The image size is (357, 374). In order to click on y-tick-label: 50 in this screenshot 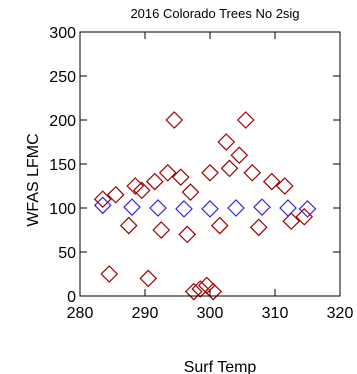, I will do `click(67, 253)`.